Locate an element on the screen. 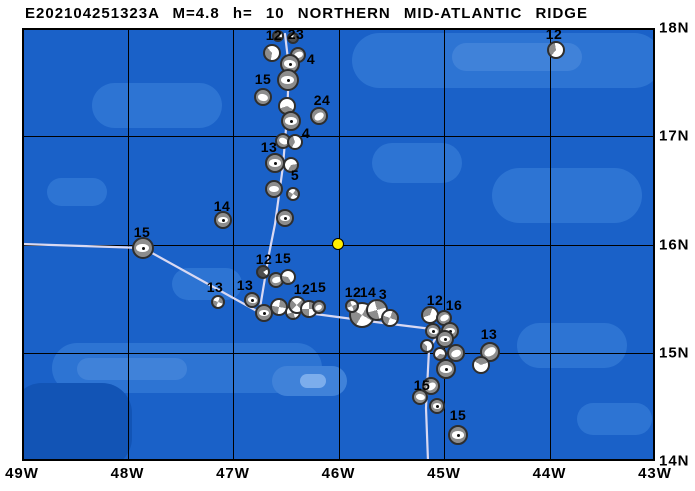 Image resolution: width=695 pixels, height=491 pixels. longitude-tick-label: 48W is located at coordinates (127, 473).